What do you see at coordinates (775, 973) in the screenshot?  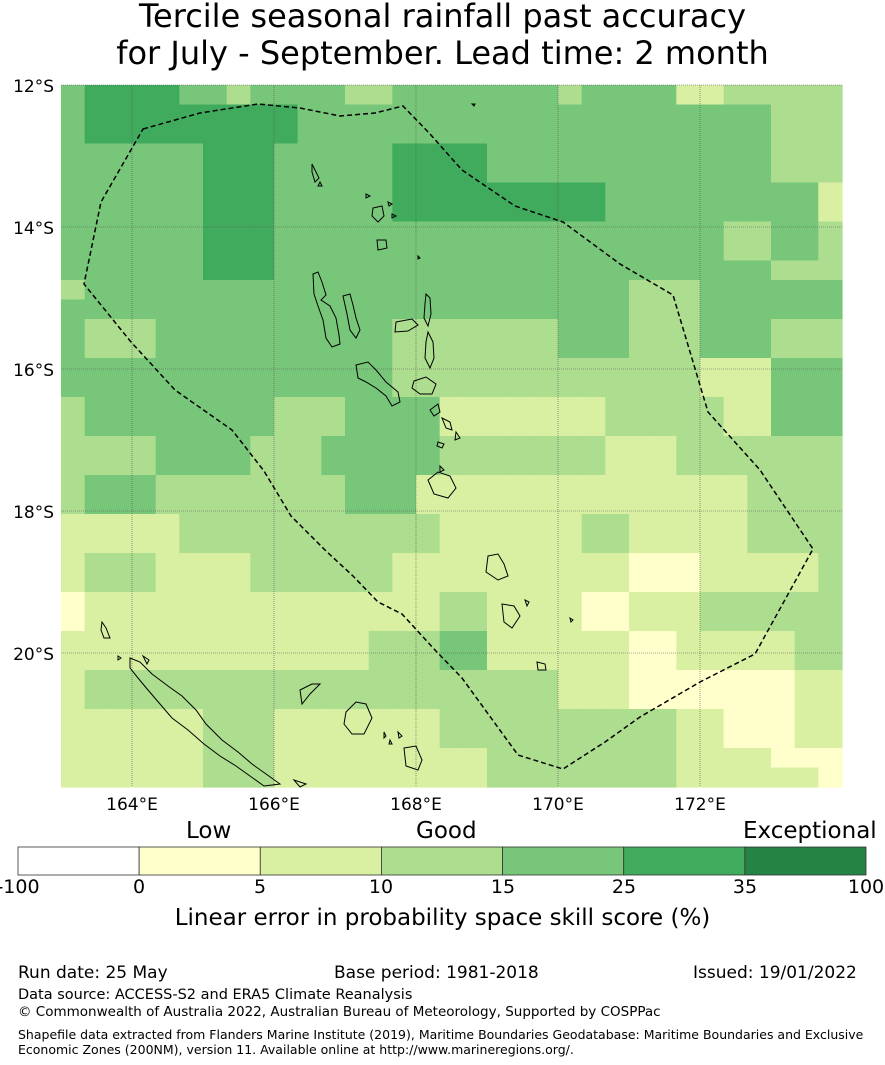 I see `issued-date: Issued: 19/01/2022` at bounding box center [775, 973].